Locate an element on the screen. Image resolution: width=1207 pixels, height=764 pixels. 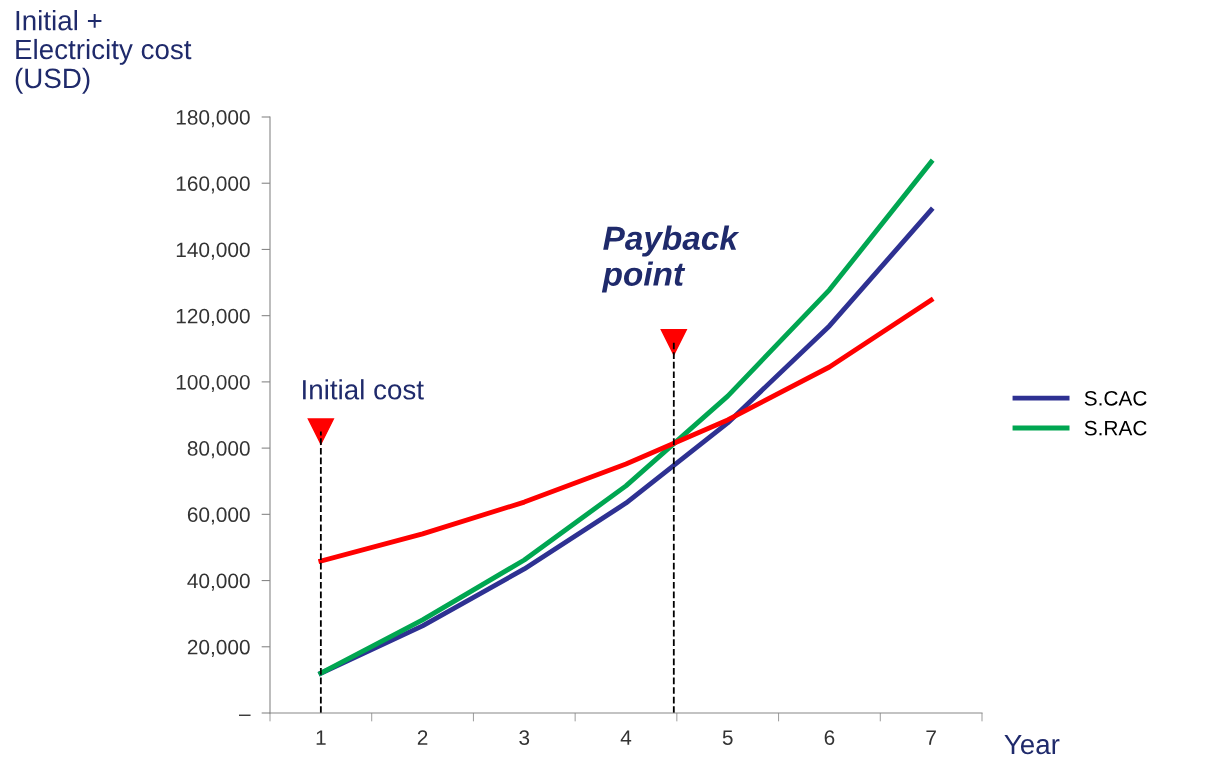
annotation: Initial cost is located at coordinates (363, 389).